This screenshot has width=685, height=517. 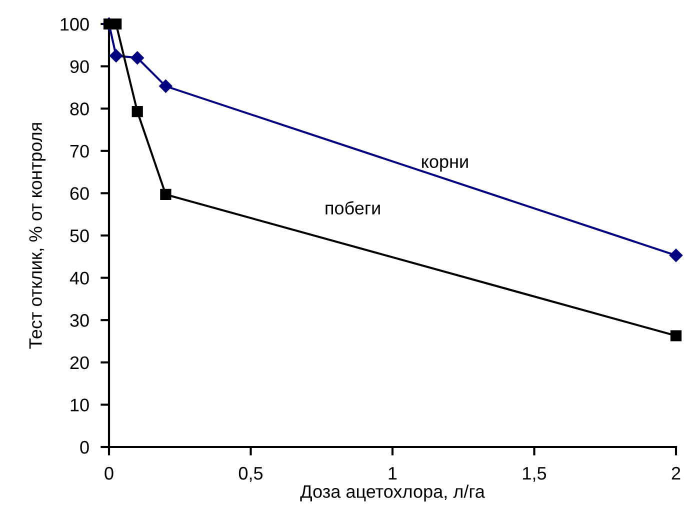 What do you see at coordinates (79, 151) in the screenshot?
I see `y-tick-label: 70` at bounding box center [79, 151].